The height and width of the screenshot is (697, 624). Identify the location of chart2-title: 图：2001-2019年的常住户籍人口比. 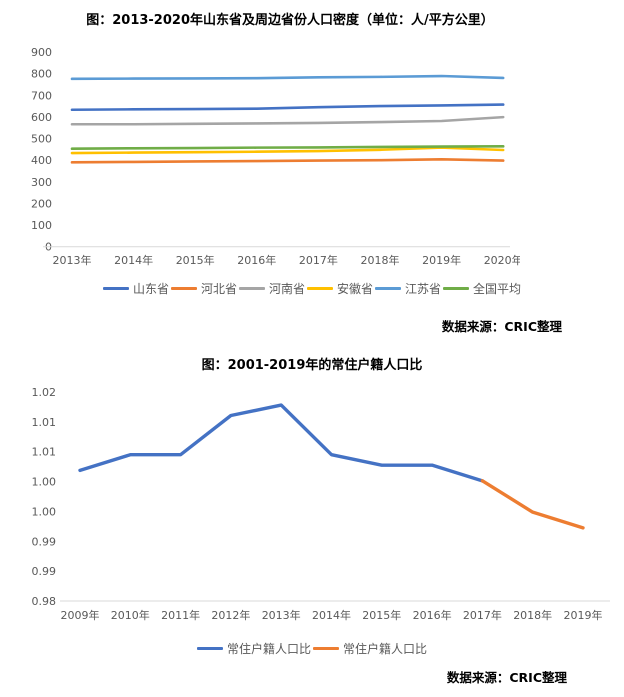
(312, 365).